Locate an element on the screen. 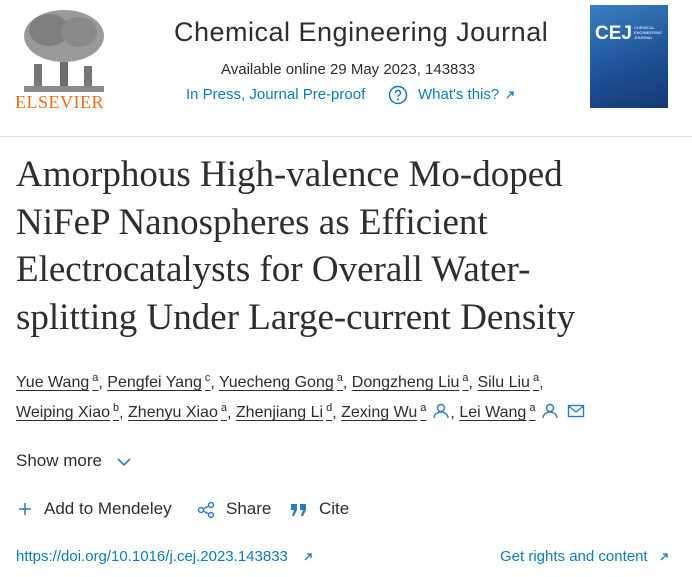 The image size is (692, 577). email-icon is located at coordinates (576, 411).